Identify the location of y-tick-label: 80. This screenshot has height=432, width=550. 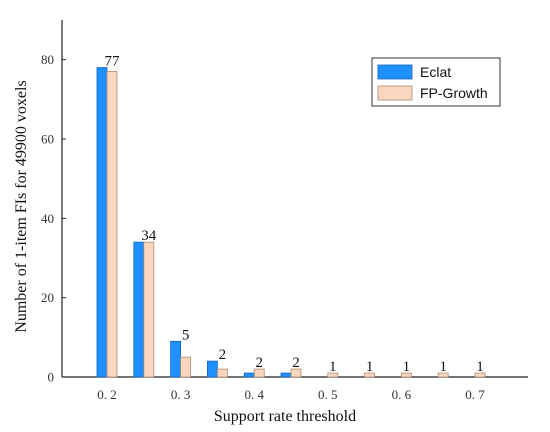
(47, 59).